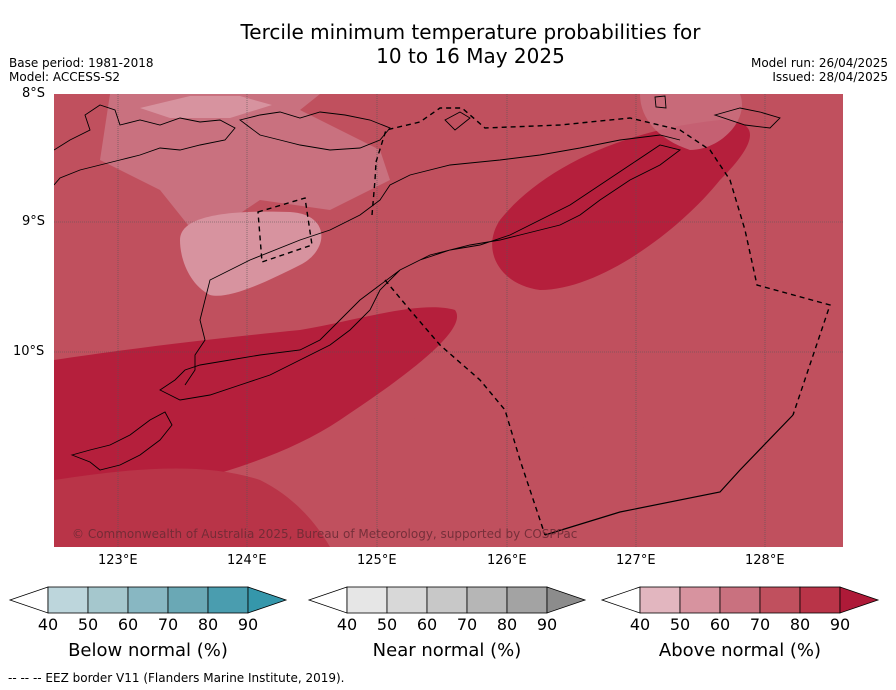  What do you see at coordinates (377, 560) in the screenshot?
I see `lon-label-125e: 125°E` at bounding box center [377, 560].